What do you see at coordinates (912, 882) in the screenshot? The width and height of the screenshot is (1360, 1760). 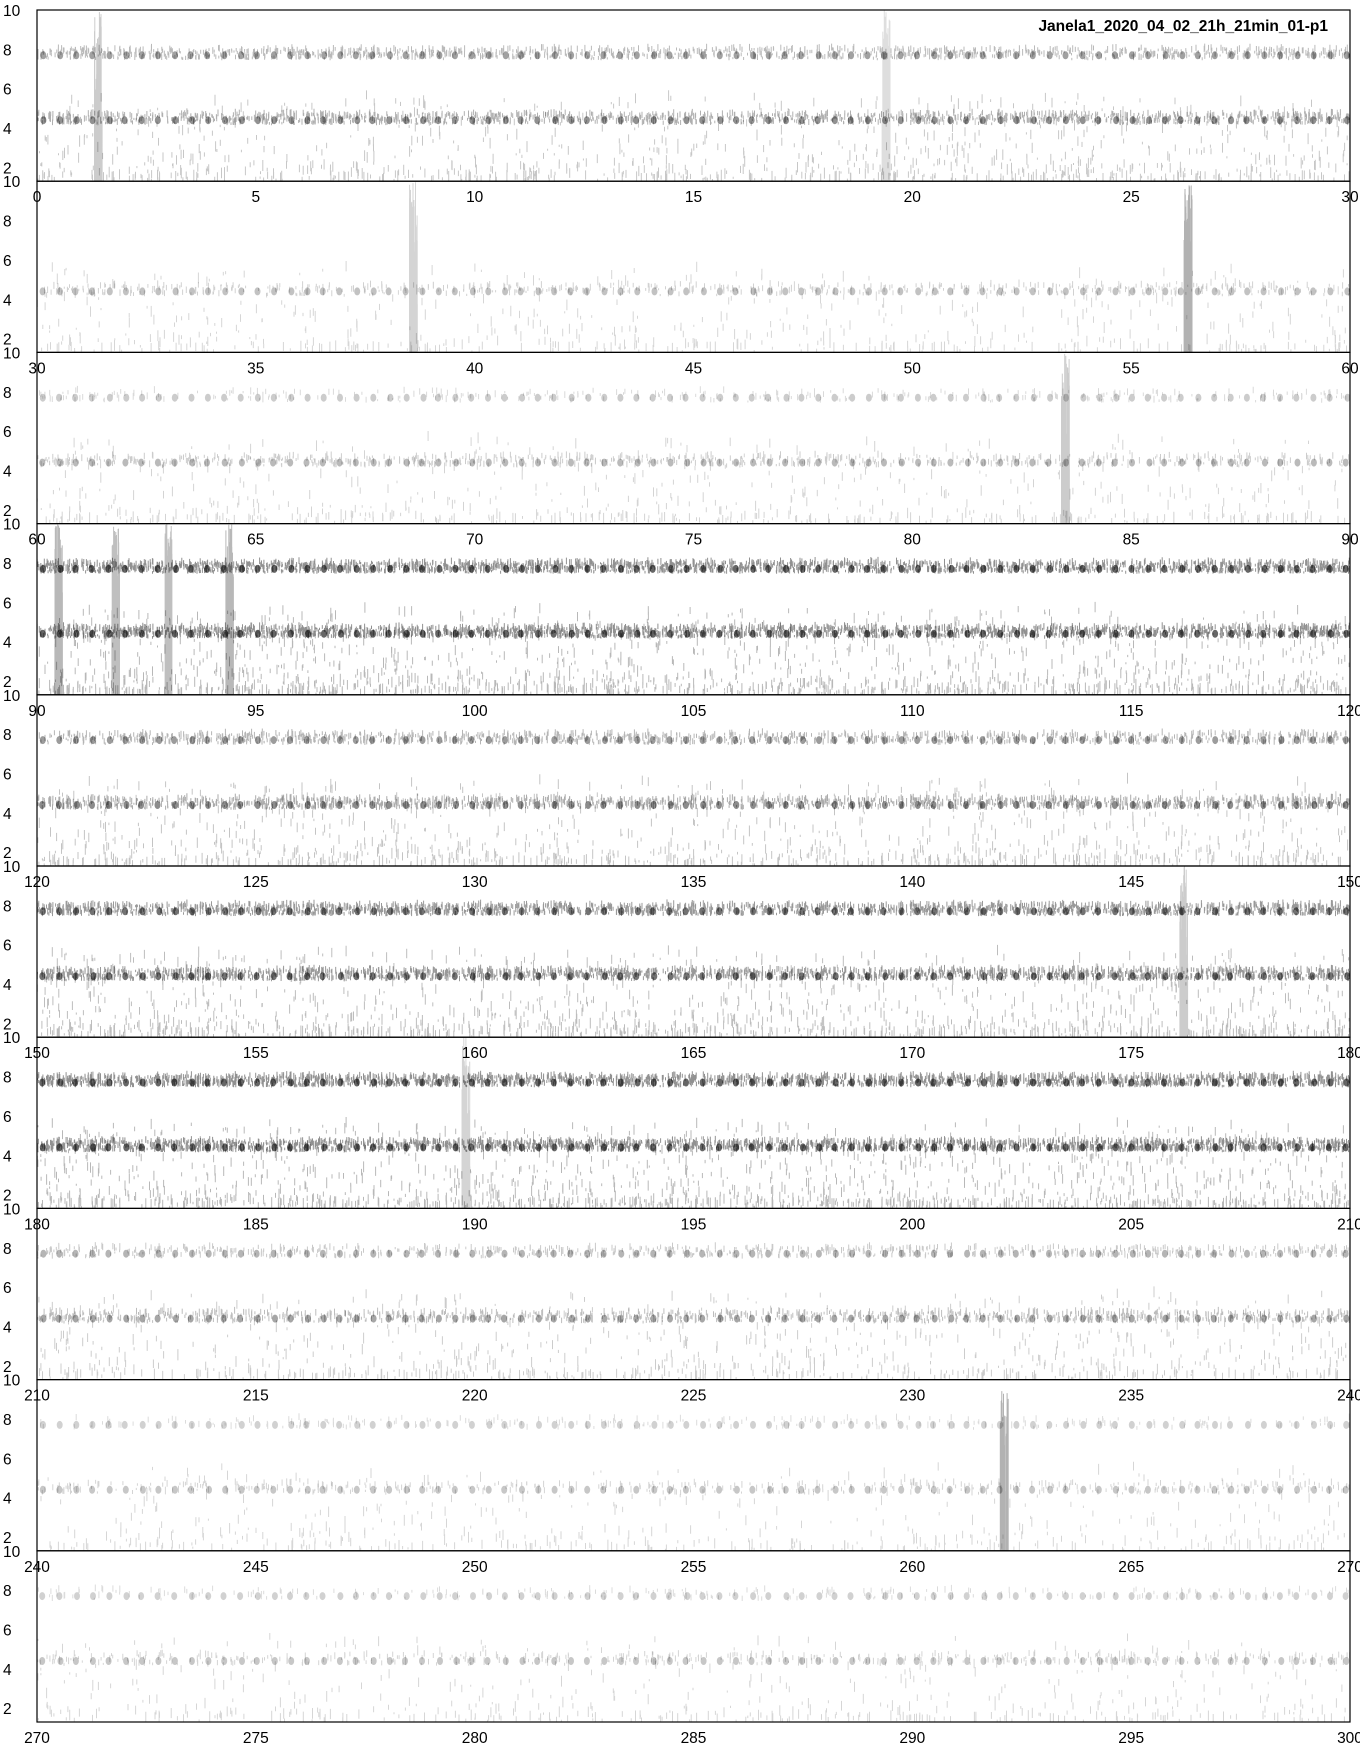 I see `x-tick-label: 140` at bounding box center [912, 882].